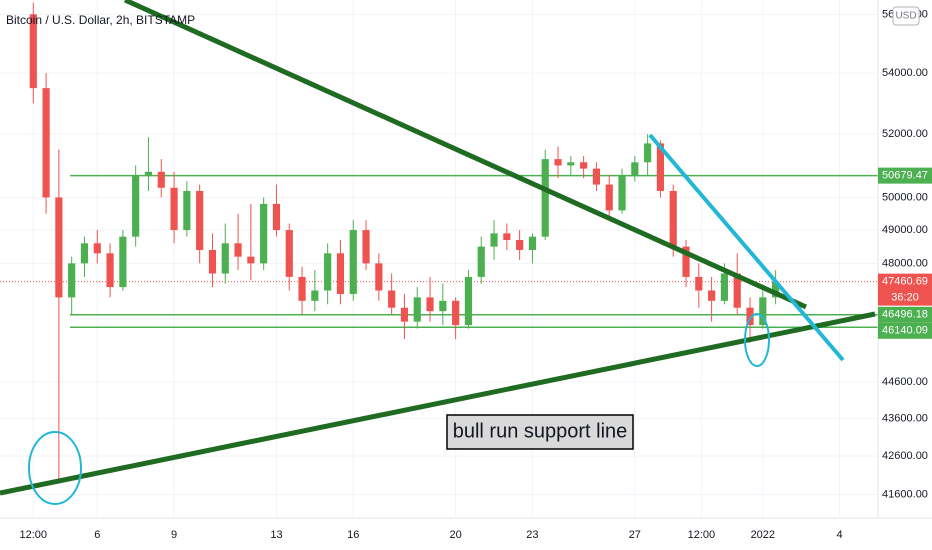 The image size is (932, 550). I want to click on price-tag-label: 46496.18, so click(905, 315).